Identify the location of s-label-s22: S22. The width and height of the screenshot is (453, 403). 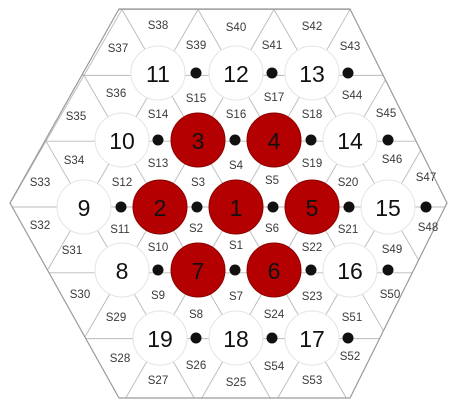
(312, 248).